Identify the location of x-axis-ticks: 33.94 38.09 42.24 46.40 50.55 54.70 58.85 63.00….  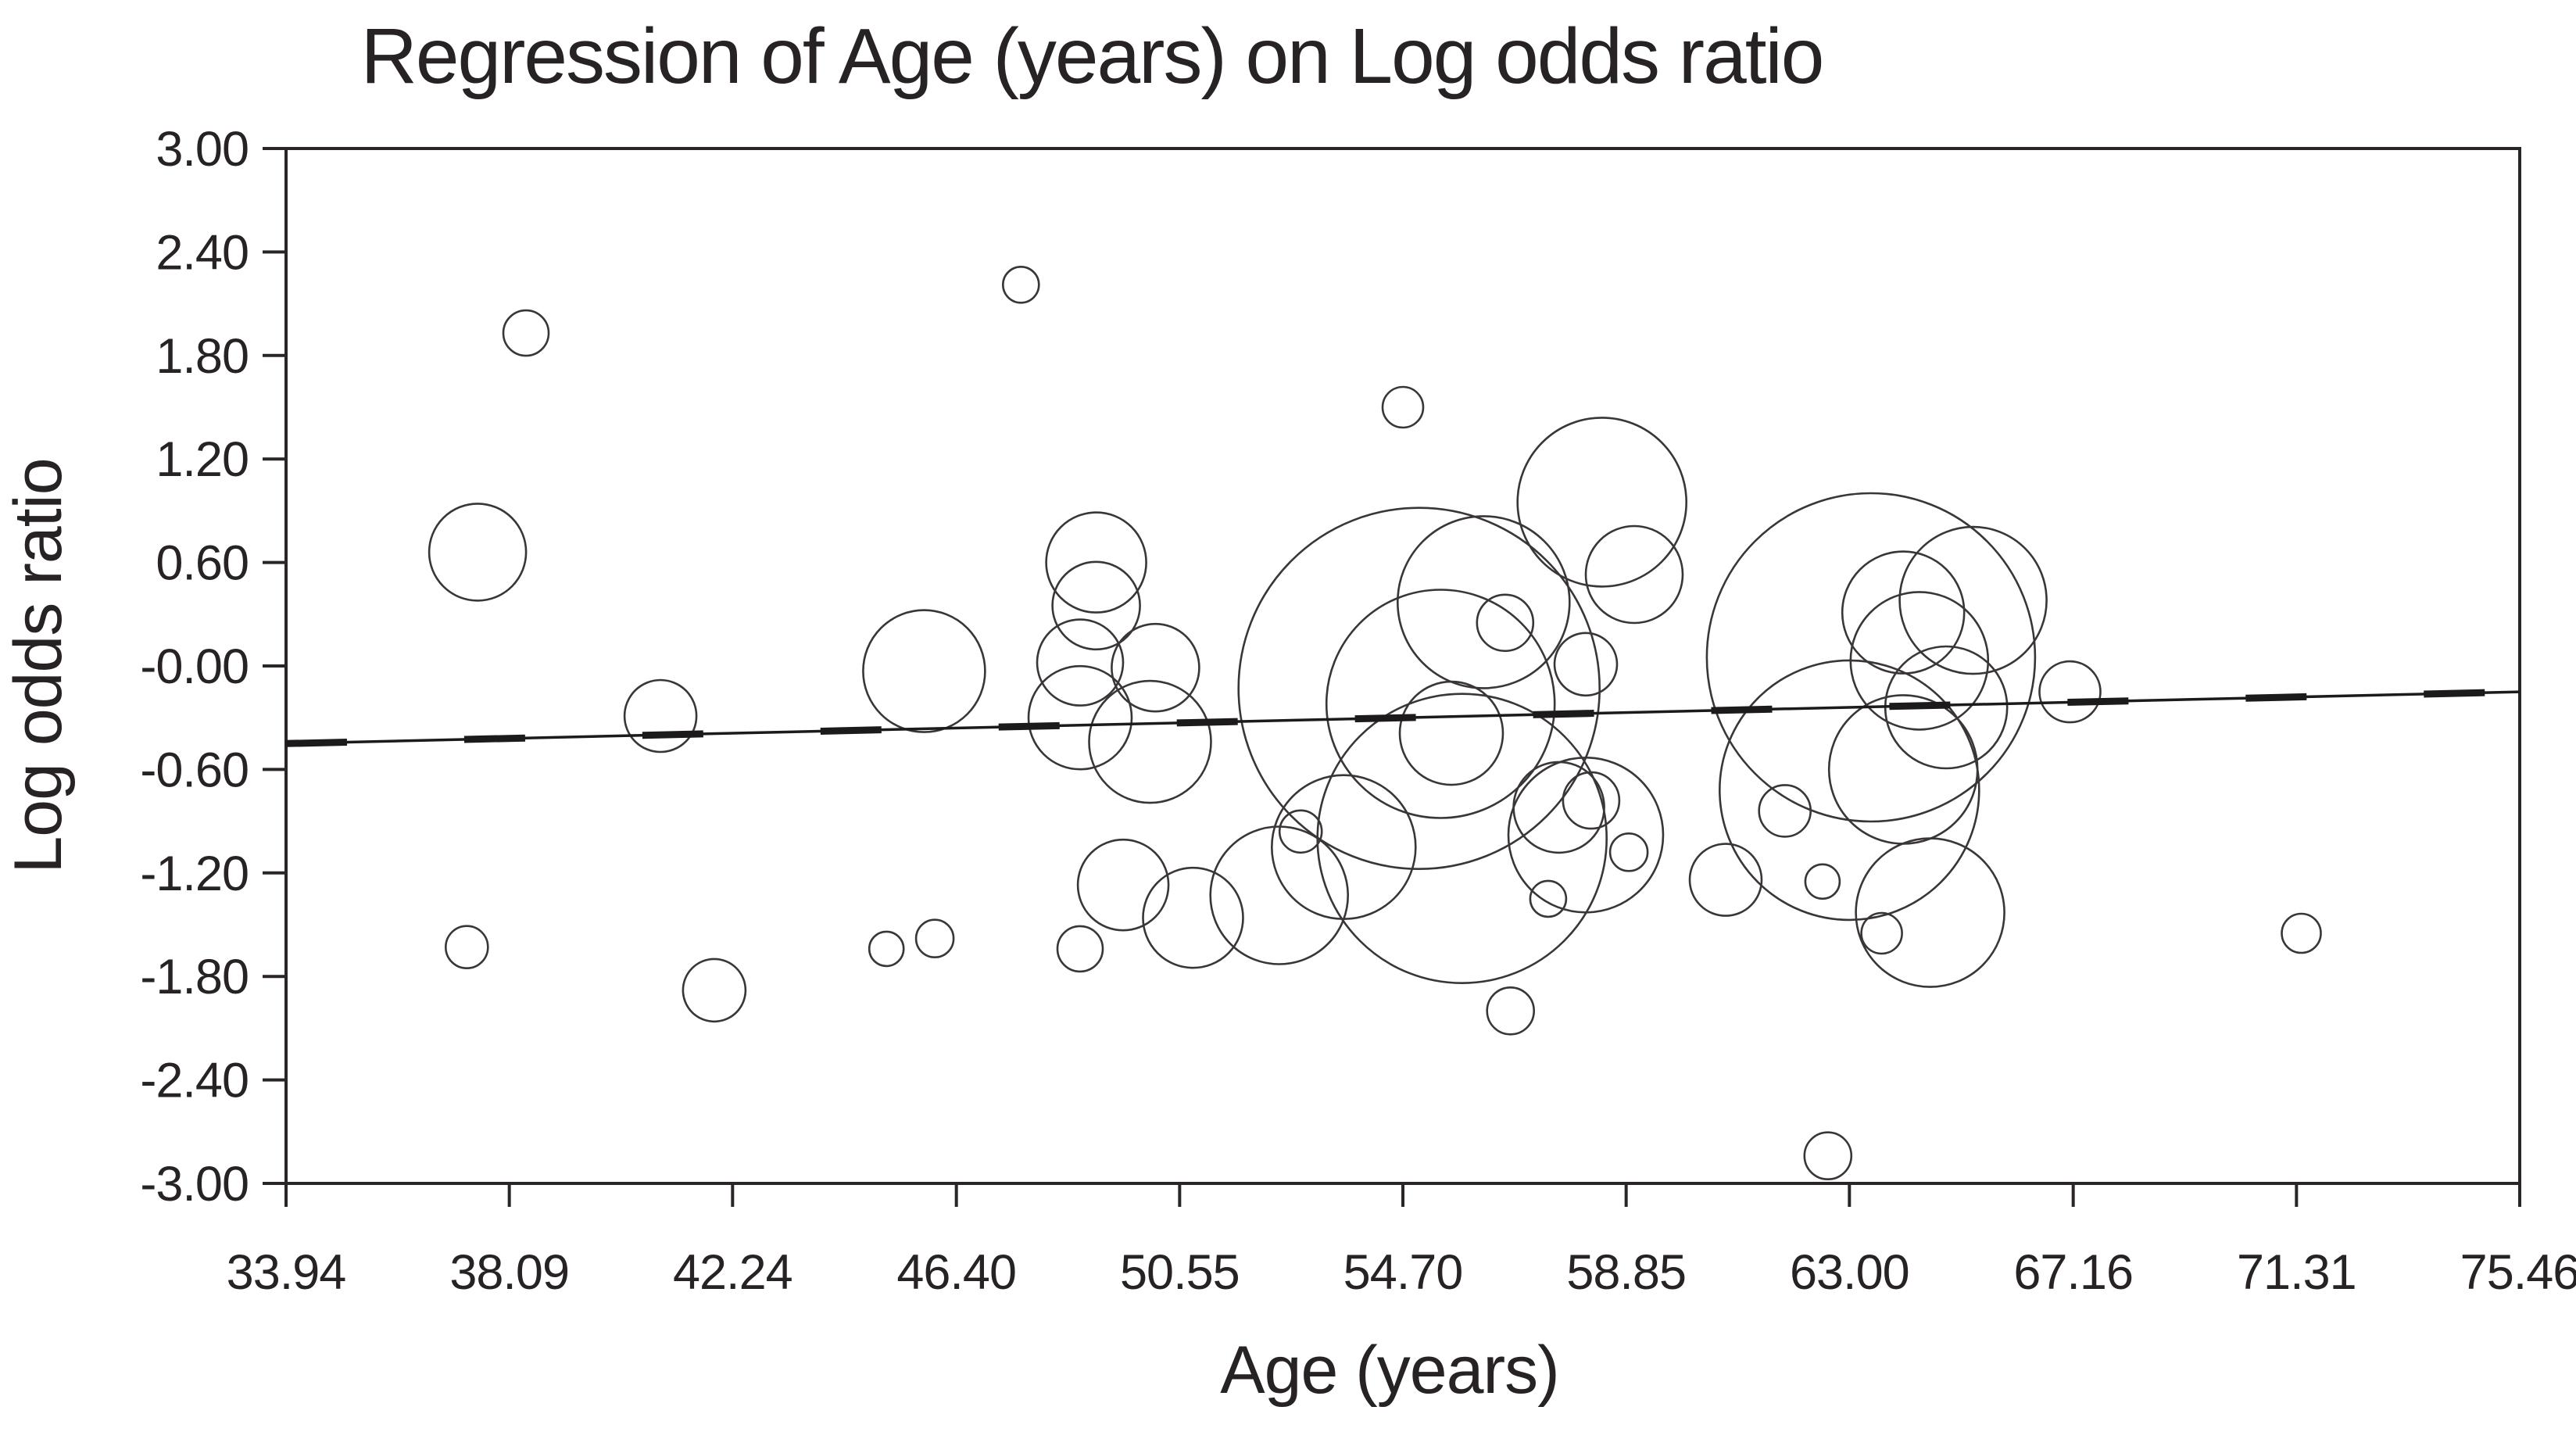
(1401, 1241).